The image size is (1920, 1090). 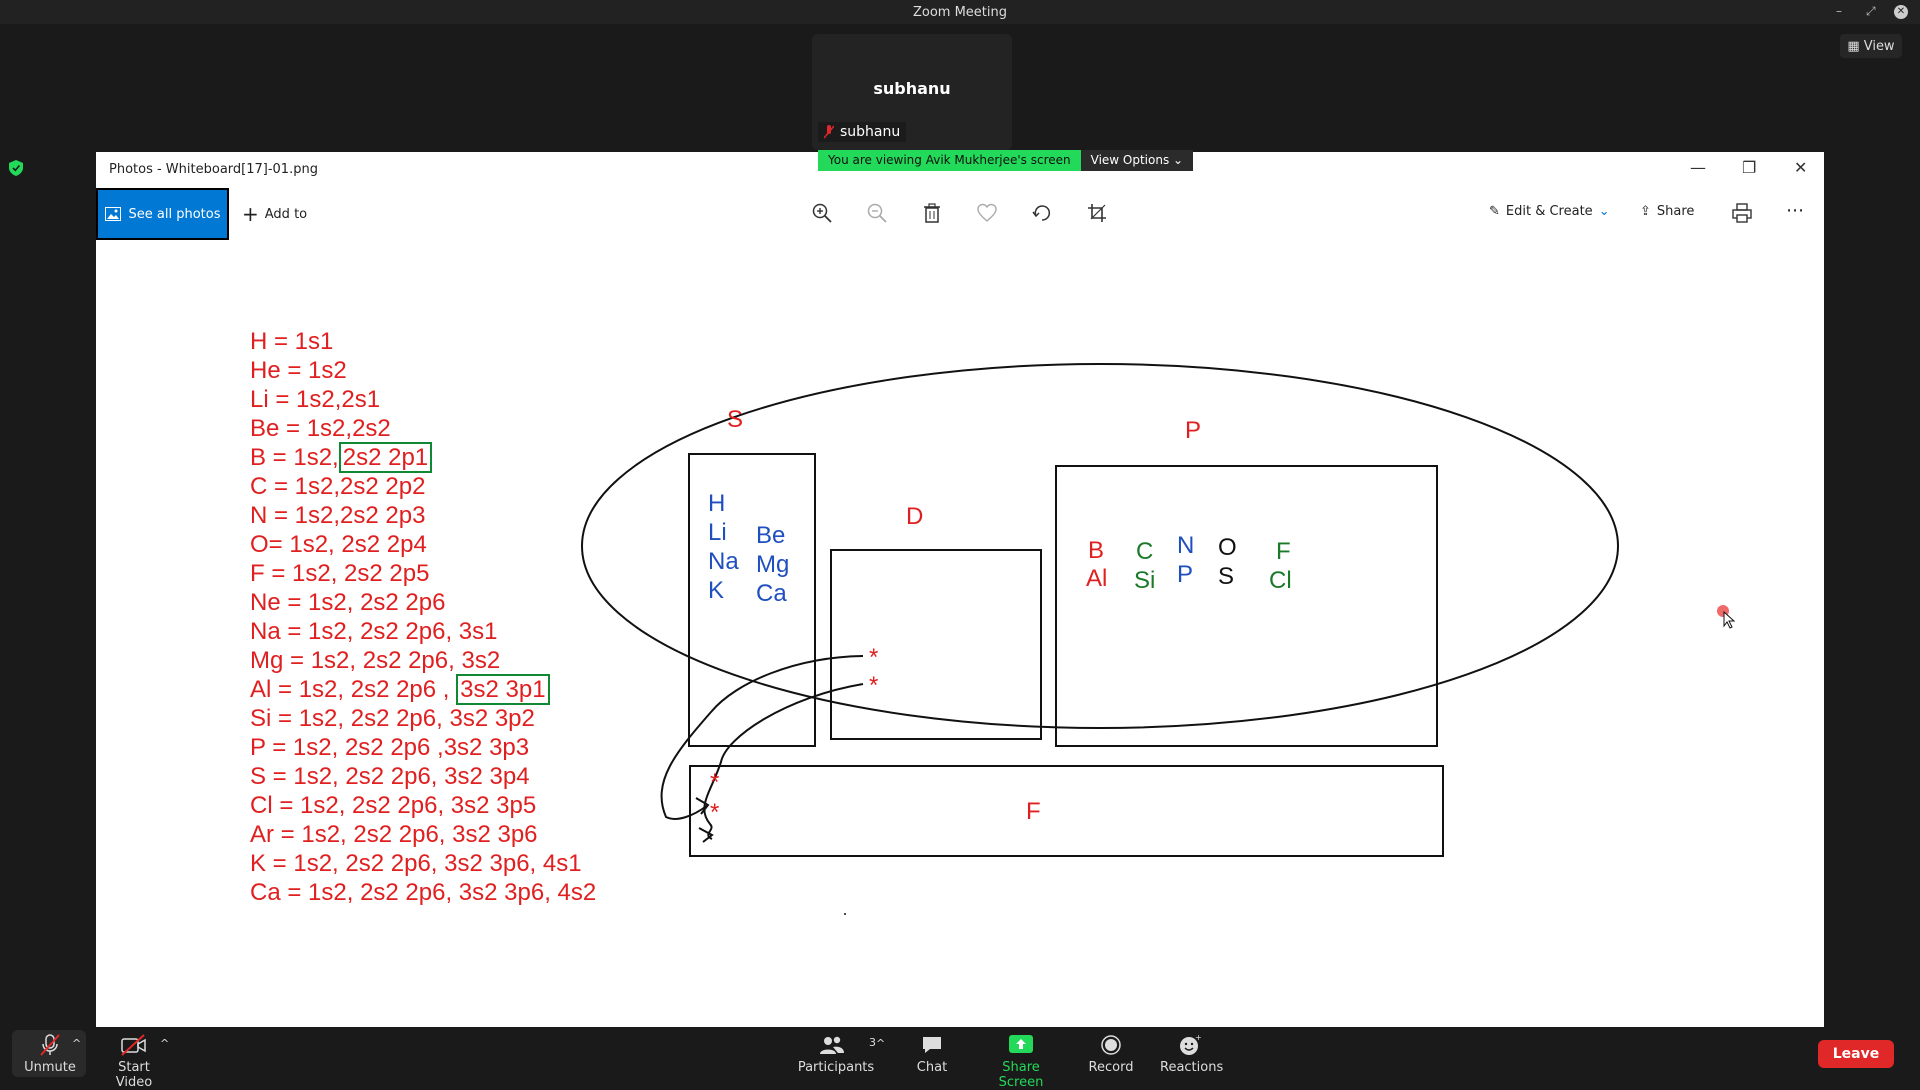 I want to click on edit-create-label: Edit & Create, so click(x=1549, y=211).